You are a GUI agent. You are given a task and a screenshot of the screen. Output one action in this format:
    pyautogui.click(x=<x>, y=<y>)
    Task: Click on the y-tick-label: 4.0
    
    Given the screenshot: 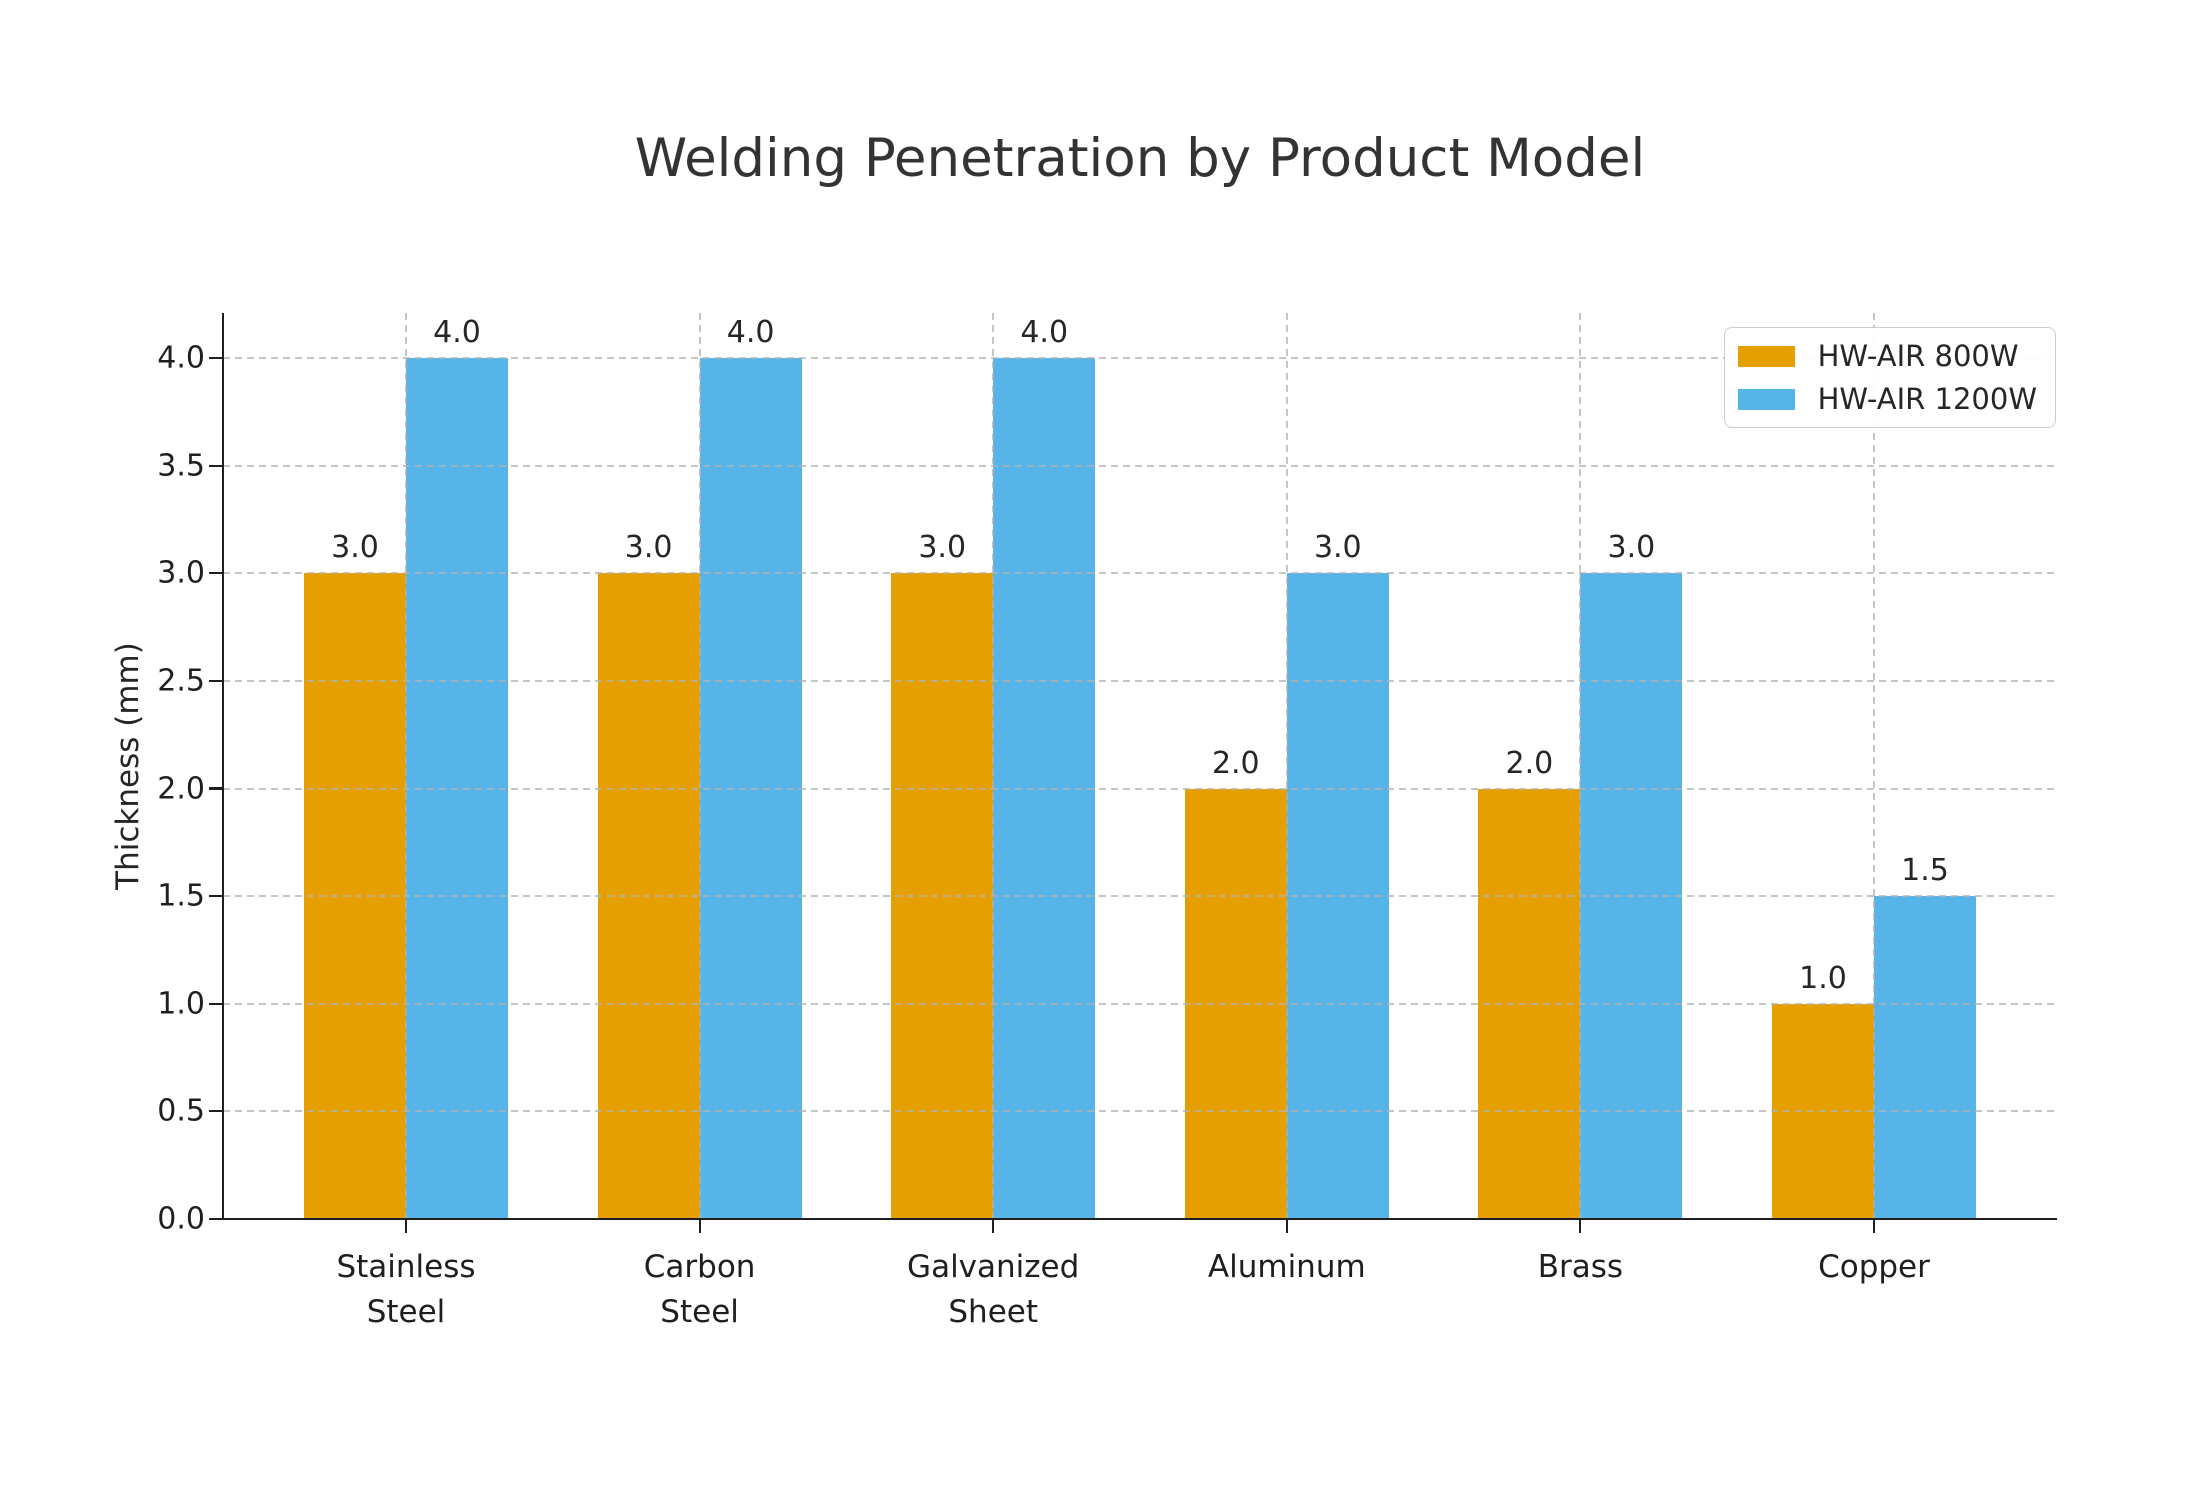 What is the action you would take?
    pyautogui.click(x=181, y=358)
    